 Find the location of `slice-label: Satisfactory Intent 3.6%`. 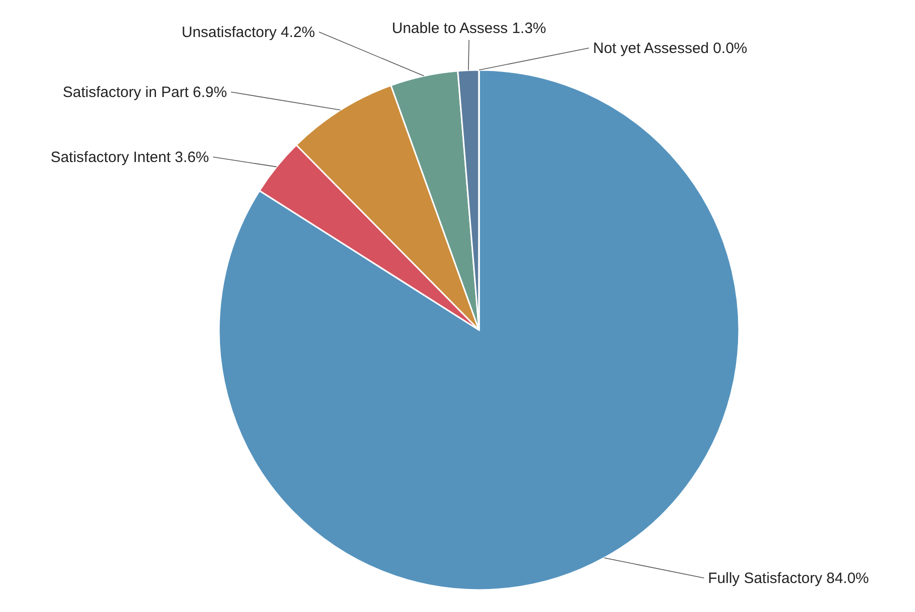

slice-label: Satisfactory Intent 3.6% is located at coordinates (129, 157).